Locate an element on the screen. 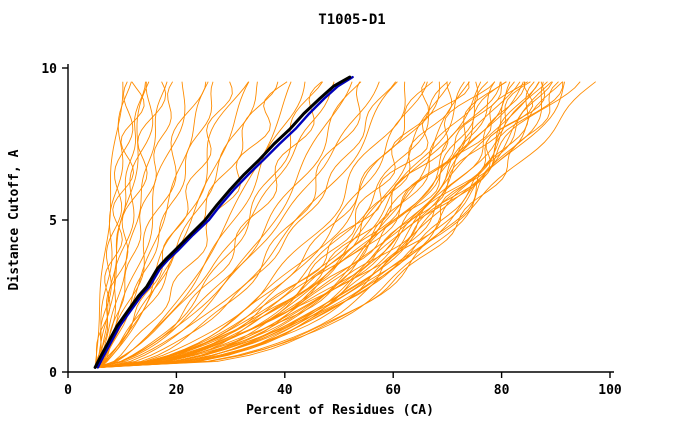 Image resolution: width=680 pixels, height=444 pixels. x-axis-label: Percent of Residues (CA) is located at coordinates (340, 410).